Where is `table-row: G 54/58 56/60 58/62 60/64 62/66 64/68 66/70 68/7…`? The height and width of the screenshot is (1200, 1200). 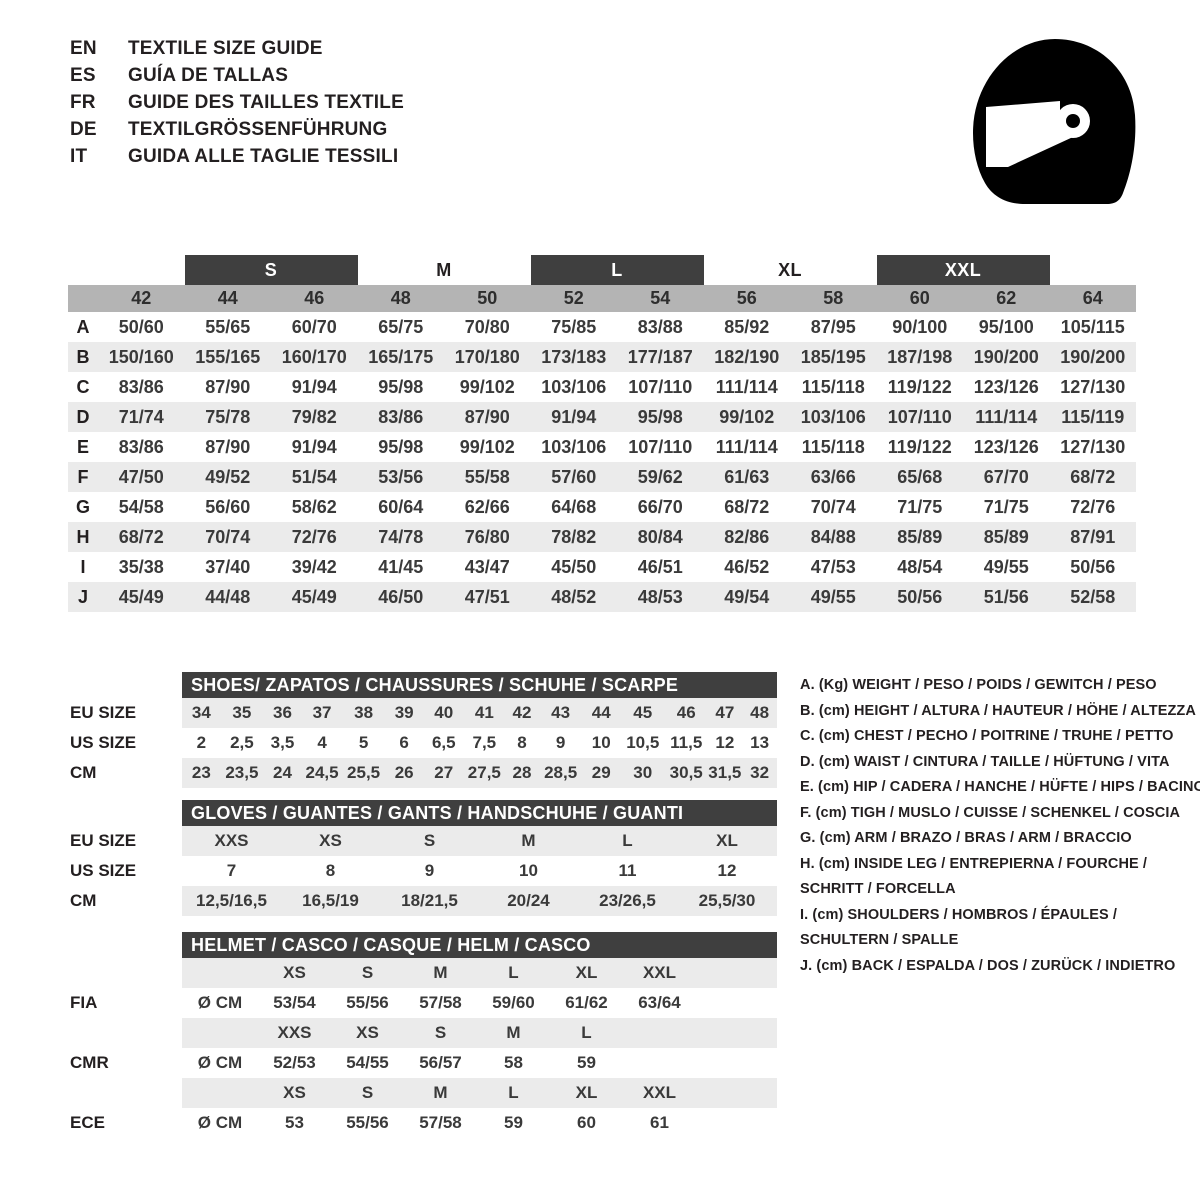
table-row: G 54/58 56/60 58/62 60/64 62/66 64/68 66/70 68/7… is located at coordinates (602, 507).